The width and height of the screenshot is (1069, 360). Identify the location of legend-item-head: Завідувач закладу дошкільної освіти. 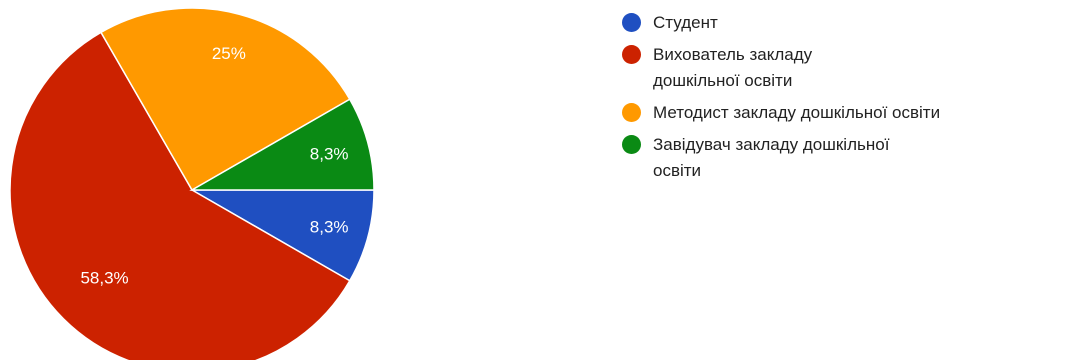
(842, 158).